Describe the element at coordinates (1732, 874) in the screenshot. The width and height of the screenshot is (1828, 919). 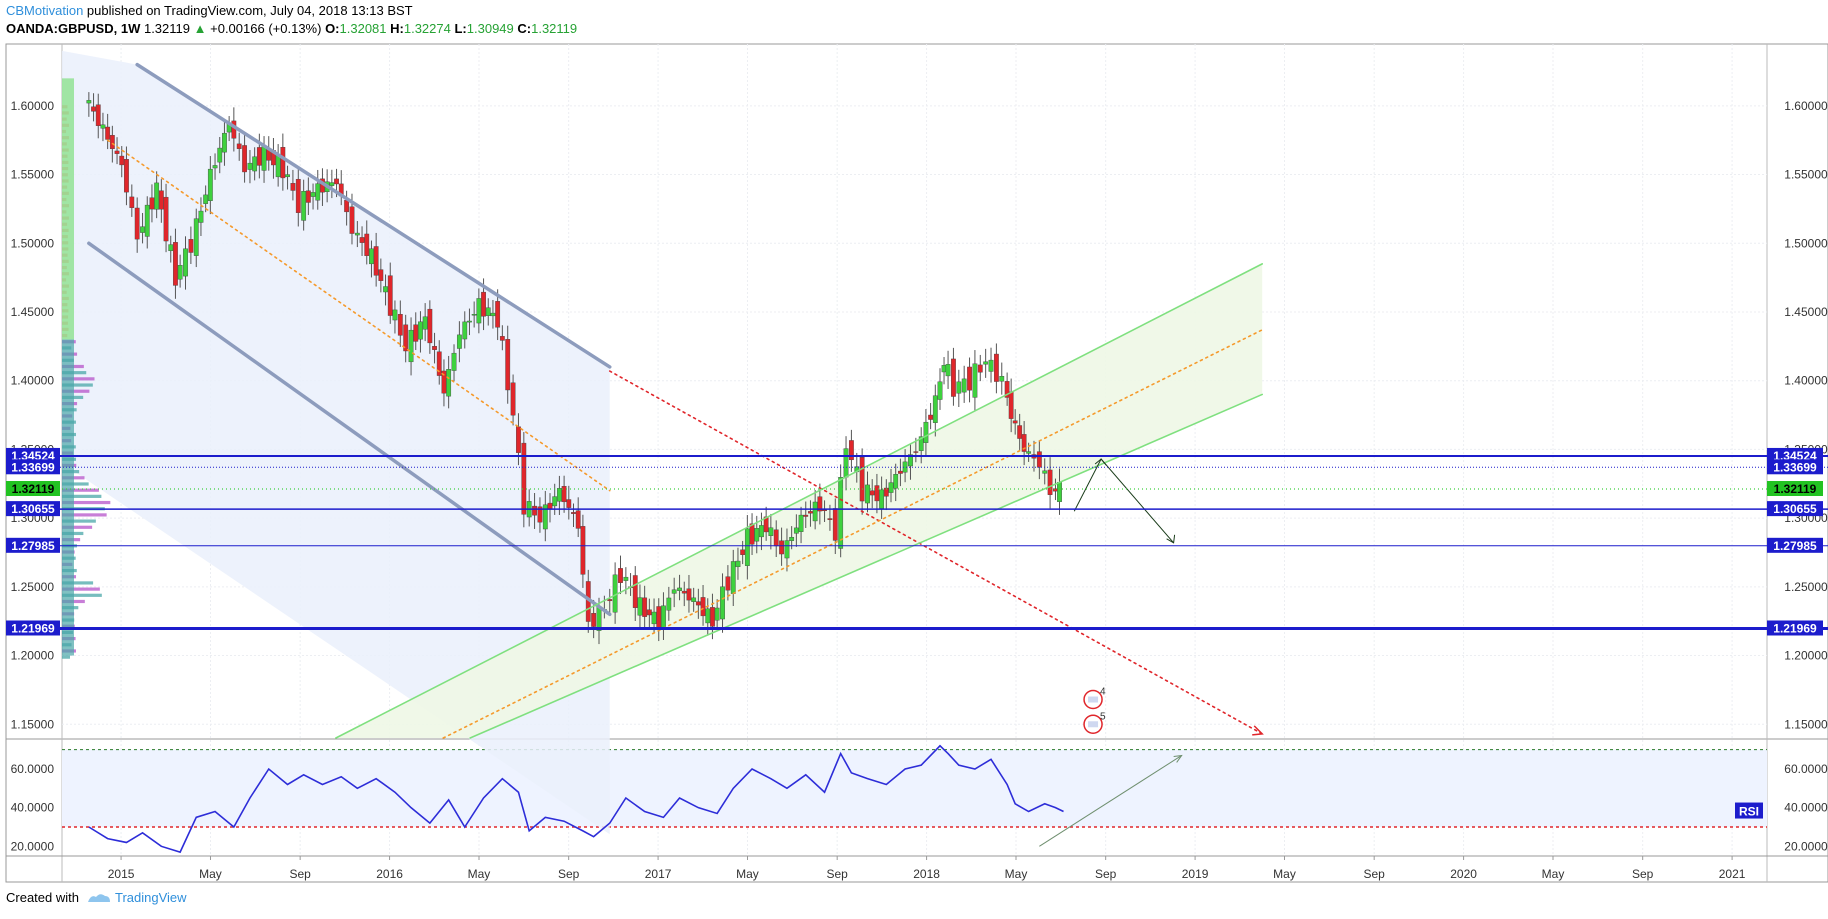
I see `x-tick-label-18: 2021` at that location.